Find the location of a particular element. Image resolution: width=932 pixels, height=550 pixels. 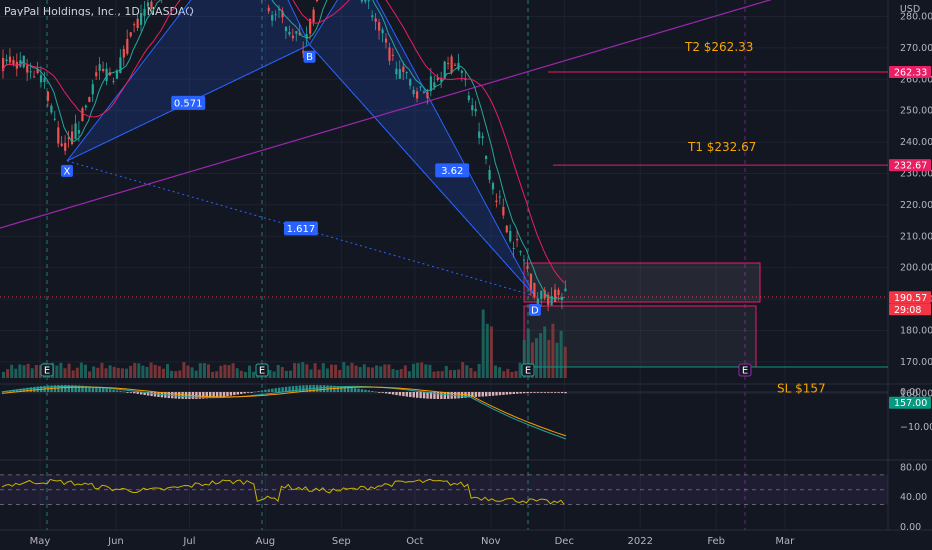

price-tick-label: 160.00 is located at coordinates (916, 393).